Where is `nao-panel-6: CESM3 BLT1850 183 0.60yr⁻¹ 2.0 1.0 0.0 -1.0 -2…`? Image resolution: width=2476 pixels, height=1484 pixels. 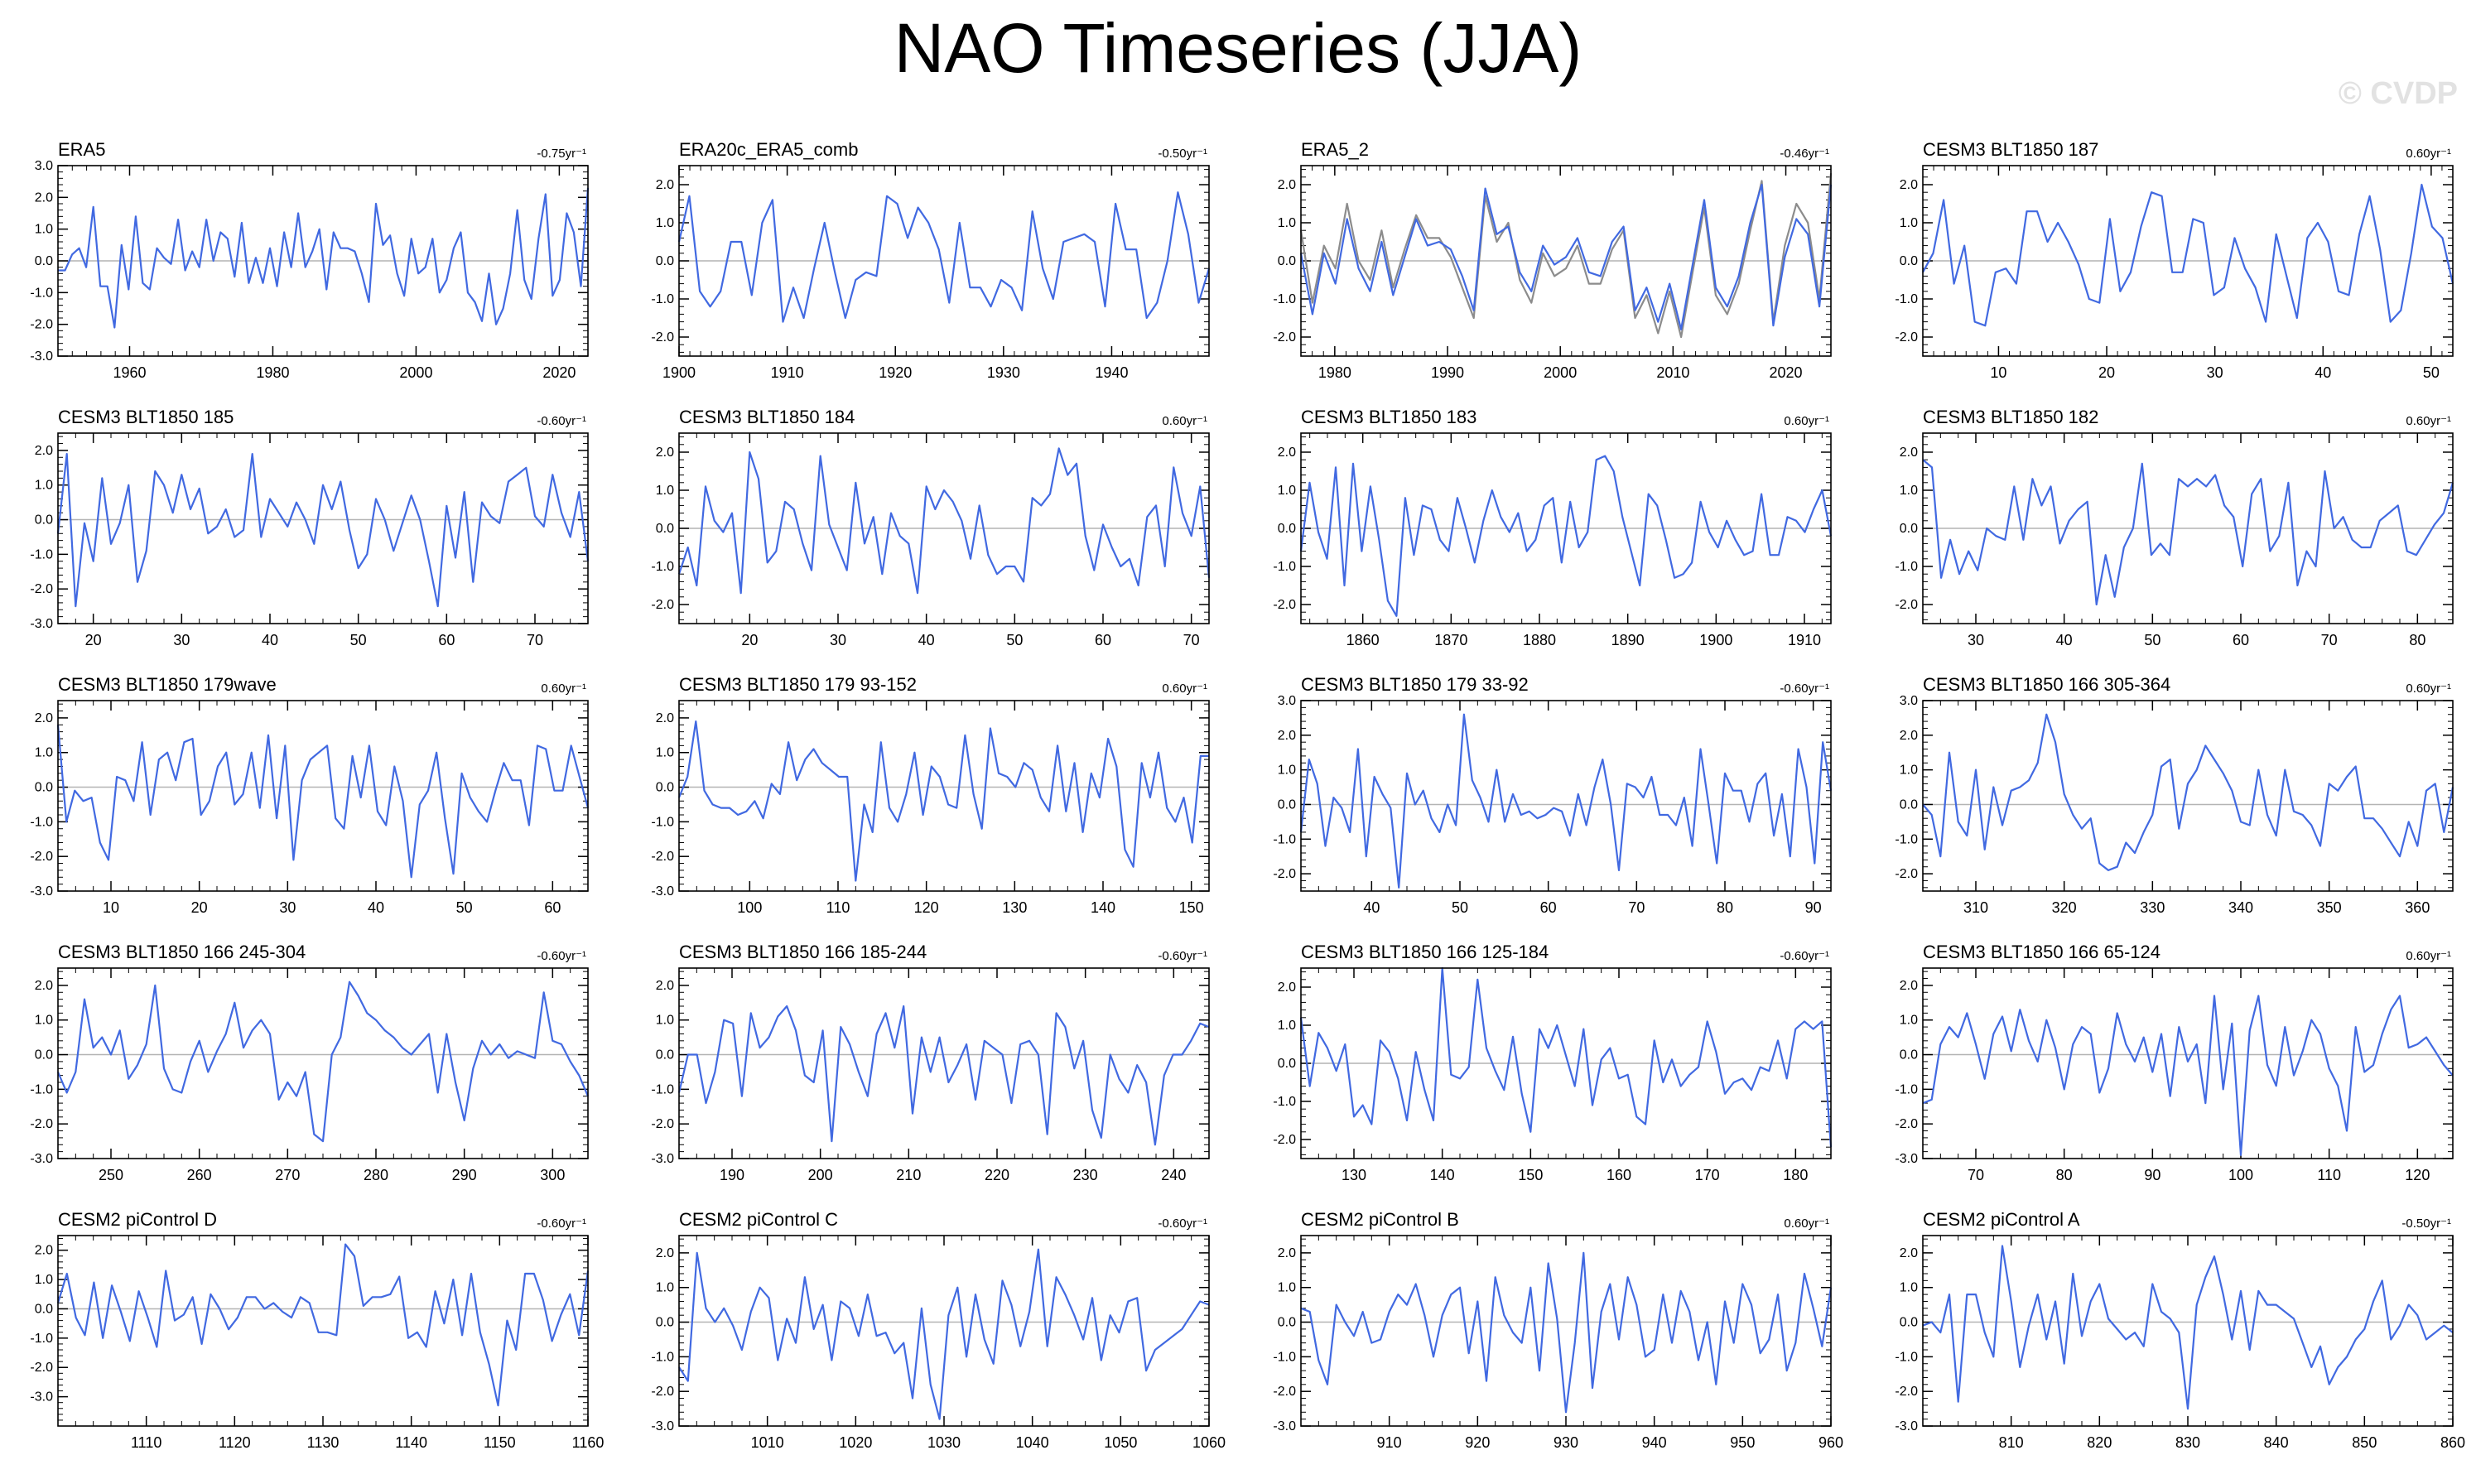 nao-panel-6: CESM3 BLT1850 183 0.60yr⁻¹ 2.0 1.0 0.0 -1.0 -2… is located at coordinates (1553, 527).